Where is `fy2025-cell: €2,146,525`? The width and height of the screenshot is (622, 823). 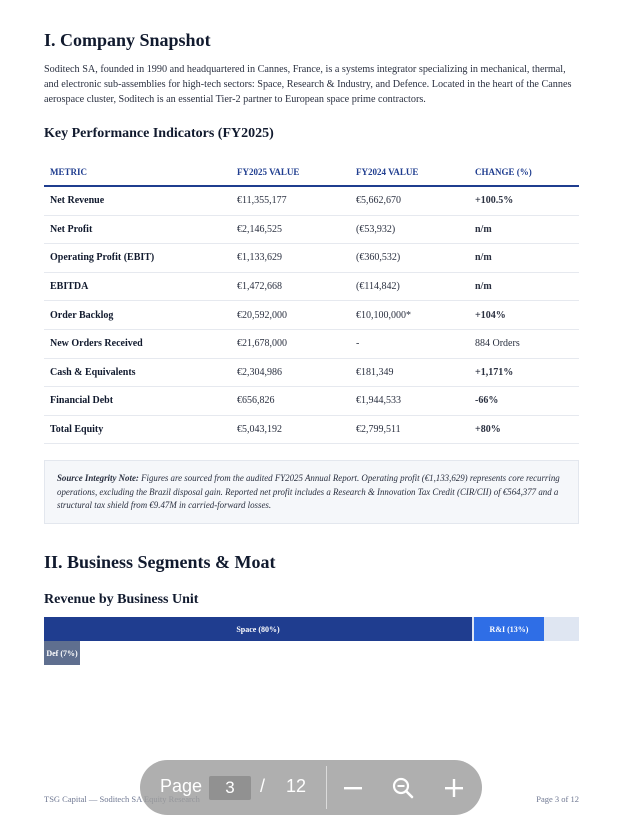 fy2025-cell: €2,146,525 is located at coordinates (290, 230).